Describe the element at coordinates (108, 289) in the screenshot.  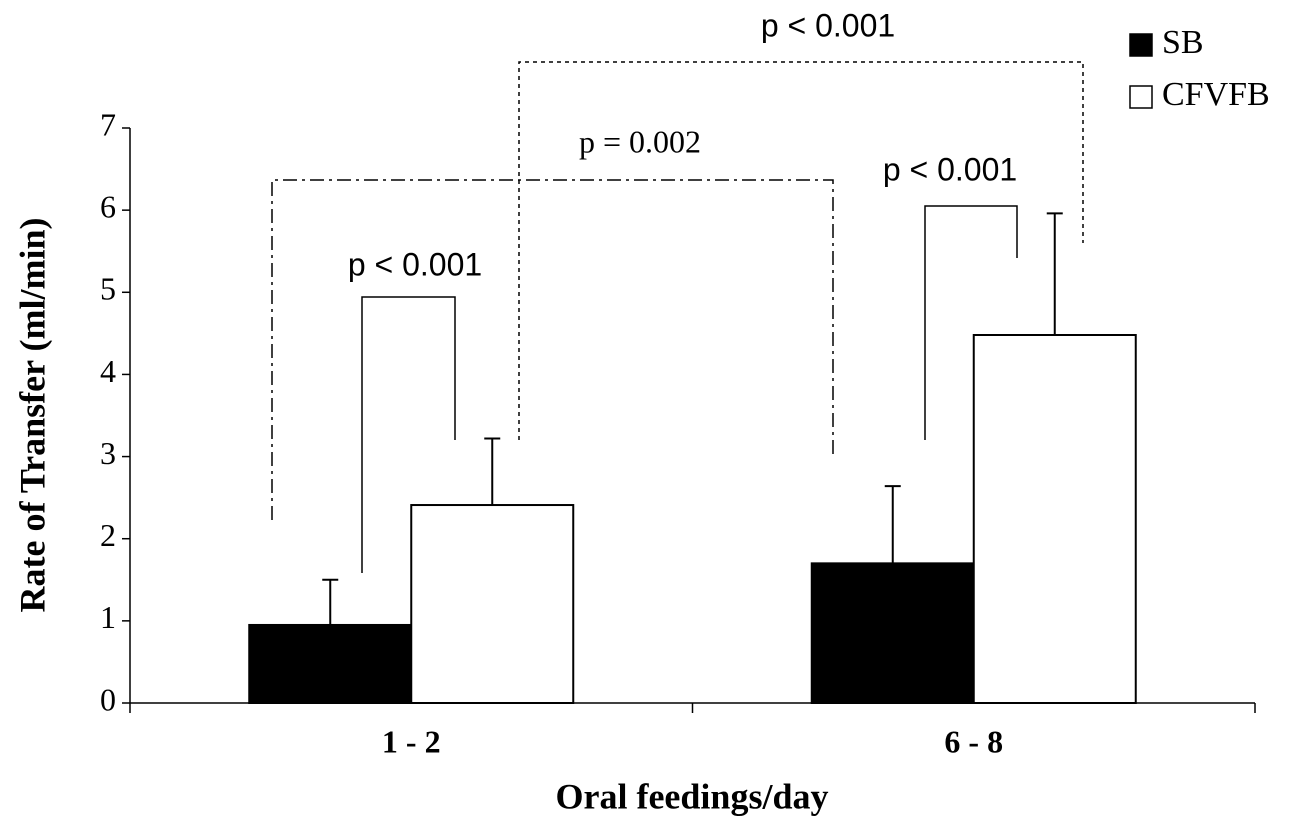
I see `y-tick-label: 5` at that location.